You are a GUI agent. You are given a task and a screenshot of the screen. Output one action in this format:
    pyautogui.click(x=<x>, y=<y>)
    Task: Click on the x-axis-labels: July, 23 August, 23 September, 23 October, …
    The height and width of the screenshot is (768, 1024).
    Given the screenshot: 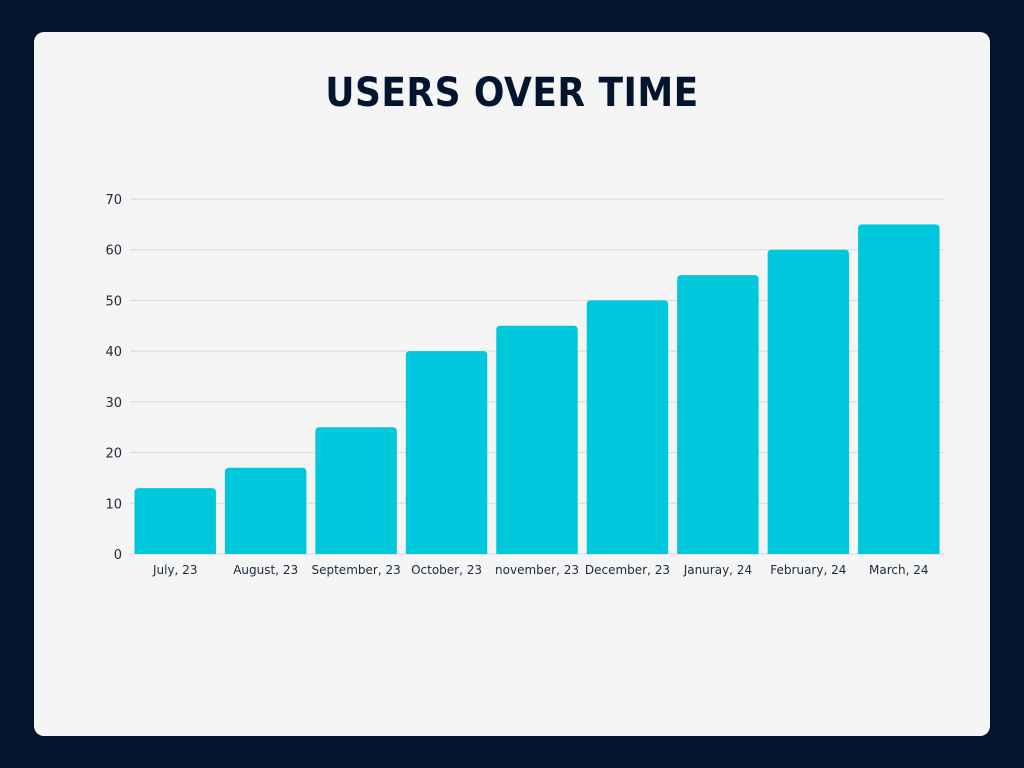 What is the action you would take?
    pyautogui.click(x=540, y=570)
    